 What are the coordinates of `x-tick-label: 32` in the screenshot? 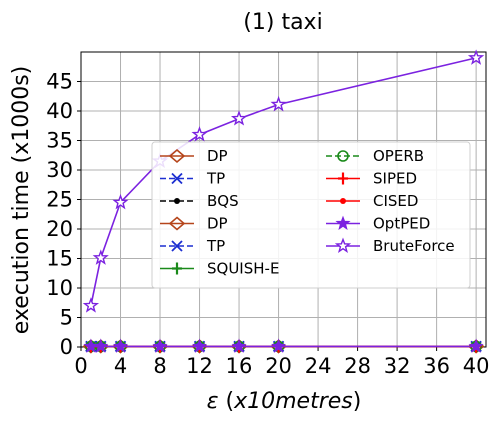 It's located at (397, 366).